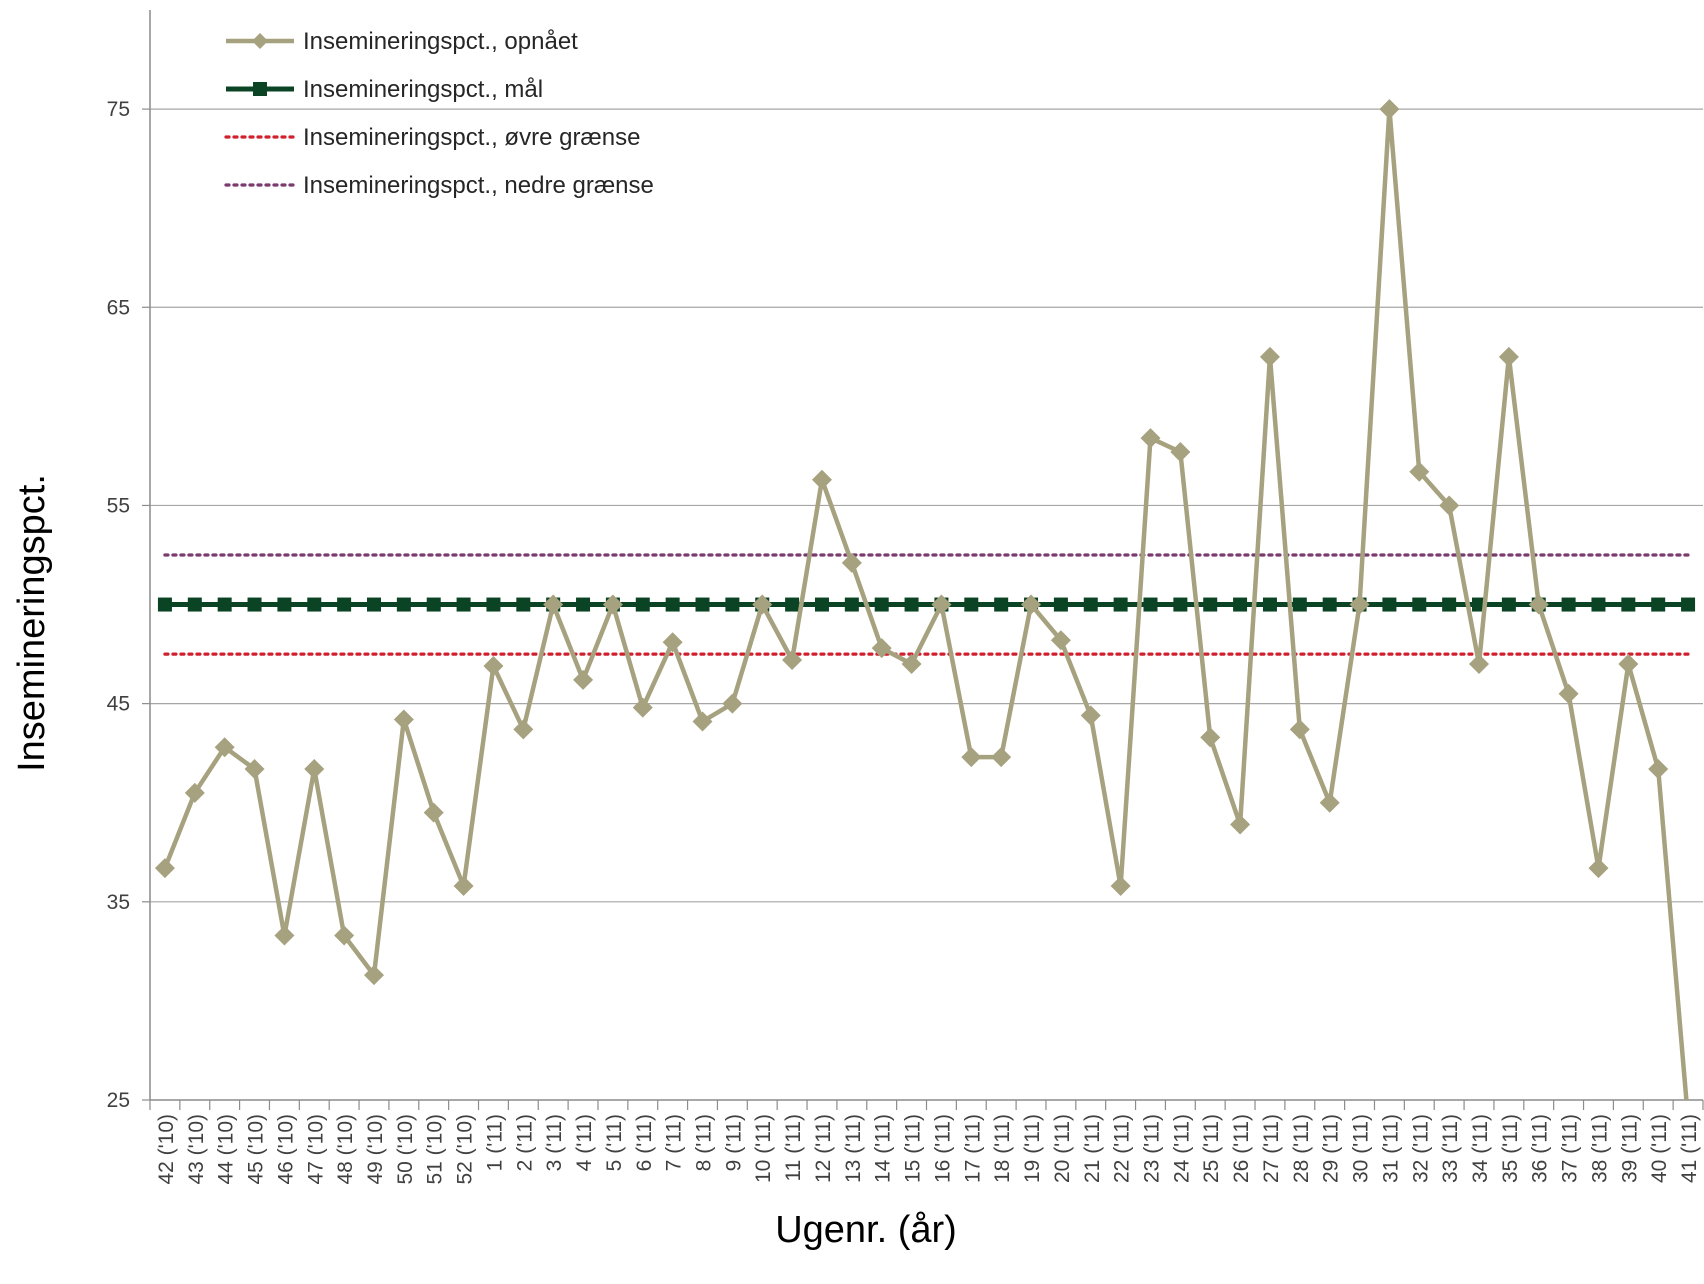 Image resolution: width=1704 pixels, height=1284 pixels. Describe the element at coordinates (260, 41) in the screenshot. I see `legend-marker` at that location.